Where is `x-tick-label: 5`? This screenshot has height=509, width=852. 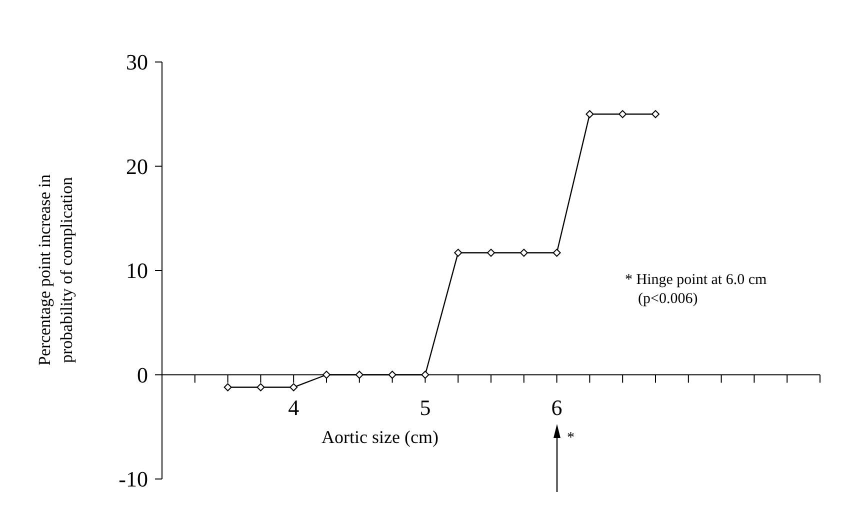
x-tick-label: 5 is located at coordinates (425, 407).